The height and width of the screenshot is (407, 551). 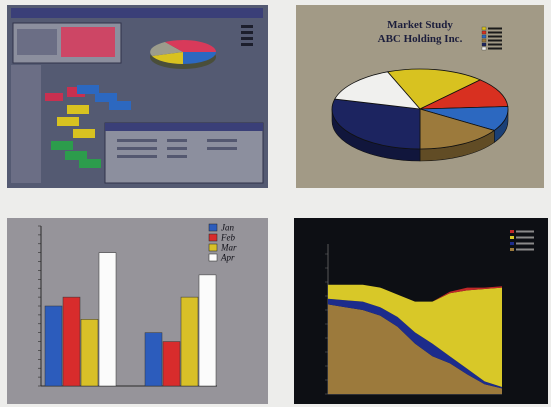 What do you see at coordinates (88, 126) in the screenshot?
I see `workspace-3d-bars` at bounding box center [88, 126].